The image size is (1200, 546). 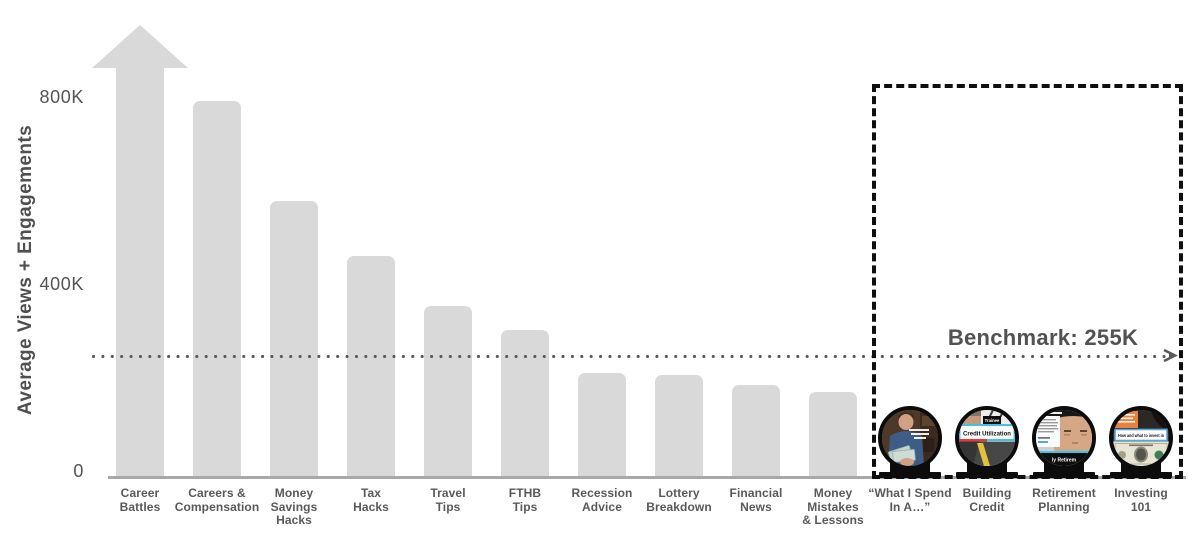 I want to click on thumbnail-what-i-spend, so click(x=910, y=441).